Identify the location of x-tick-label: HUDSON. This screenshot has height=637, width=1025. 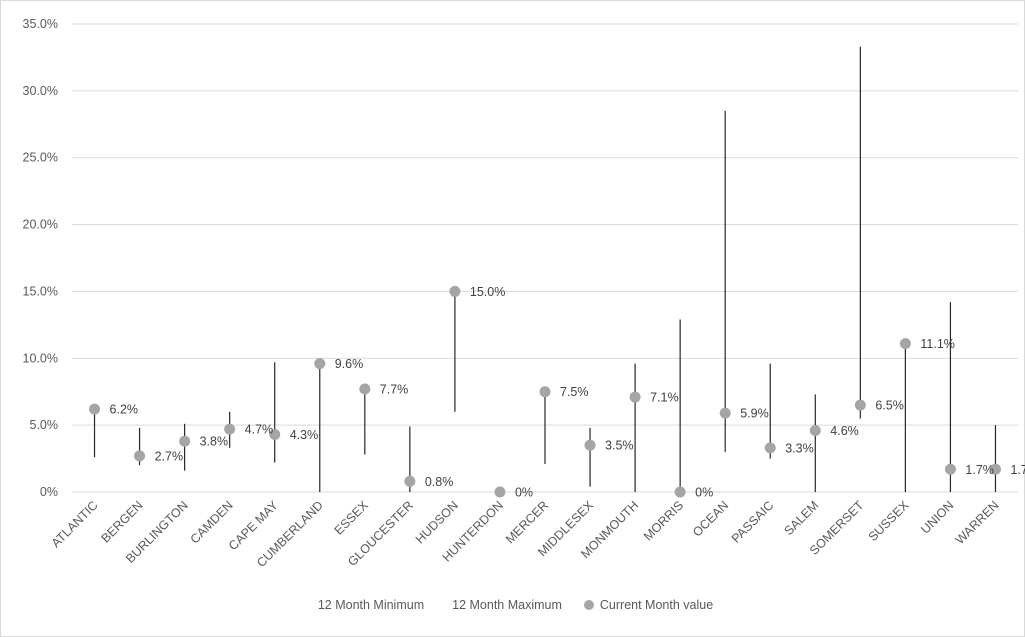
(437, 522).